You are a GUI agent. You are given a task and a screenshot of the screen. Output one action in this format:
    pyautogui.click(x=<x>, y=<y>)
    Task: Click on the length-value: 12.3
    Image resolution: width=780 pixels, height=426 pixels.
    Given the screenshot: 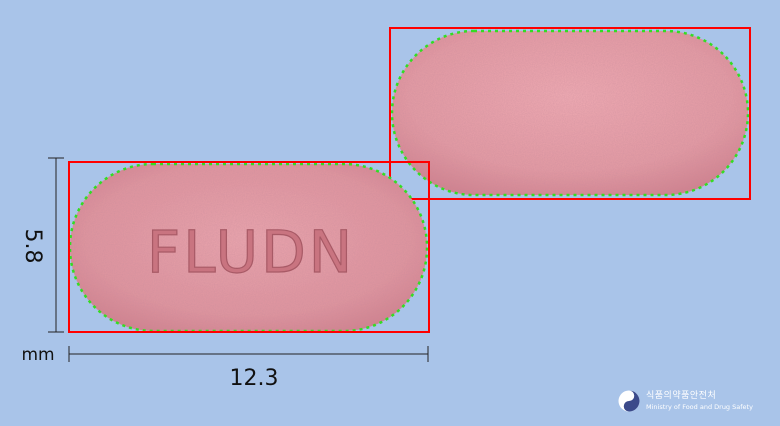 What is the action you would take?
    pyautogui.click(x=254, y=378)
    